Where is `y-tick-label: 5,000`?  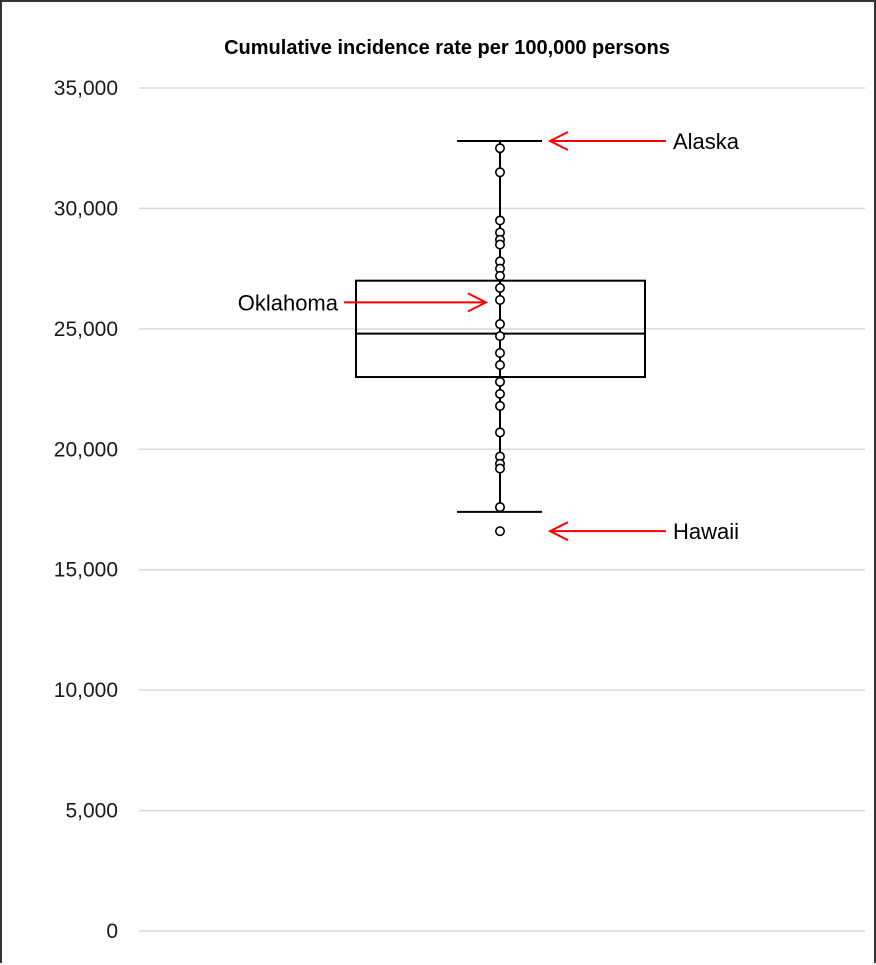 y-tick-label: 5,000 is located at coordinates (91, 811).